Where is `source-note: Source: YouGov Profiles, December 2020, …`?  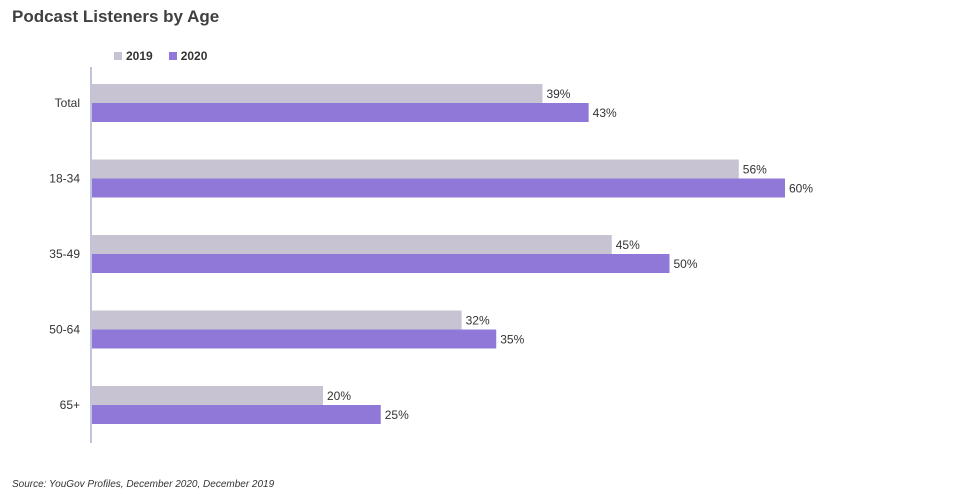
source-note: Source: YouGov Profiles, December 2020, … is located at coordinates (143, 484).